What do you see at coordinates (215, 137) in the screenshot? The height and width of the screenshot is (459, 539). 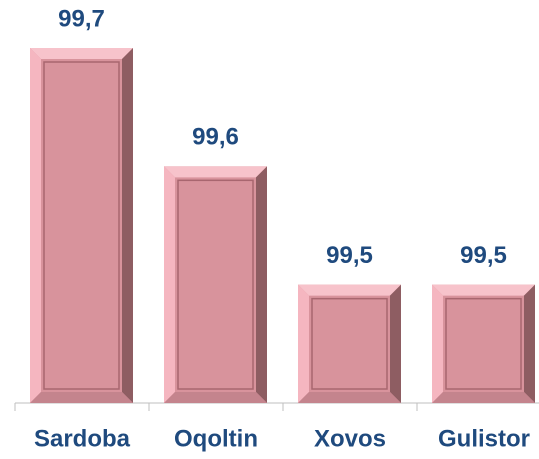 I see `value-label: 99,6` at bounding box center [215, 137].